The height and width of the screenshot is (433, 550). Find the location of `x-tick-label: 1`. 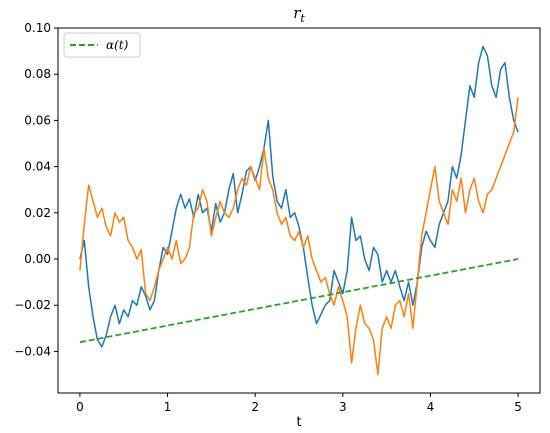

x-tick-label: 1 is located at coordinates (168, 407).